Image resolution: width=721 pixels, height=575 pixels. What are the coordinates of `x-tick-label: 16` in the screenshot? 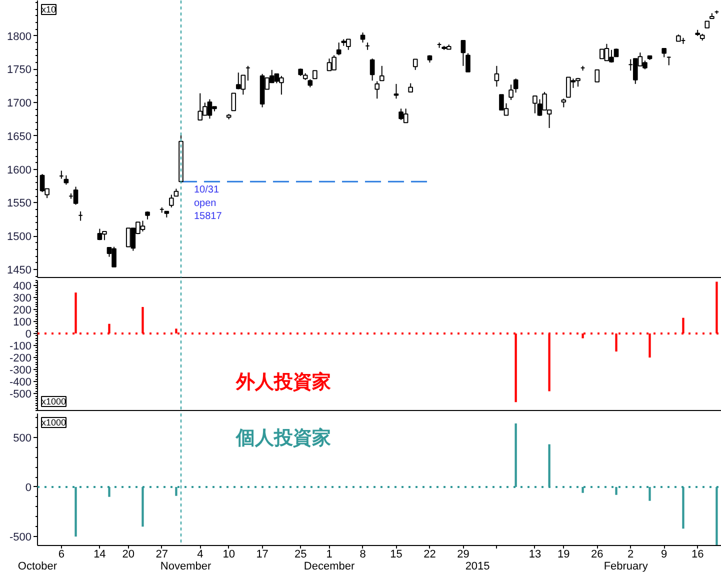 It's located at (697, 554).